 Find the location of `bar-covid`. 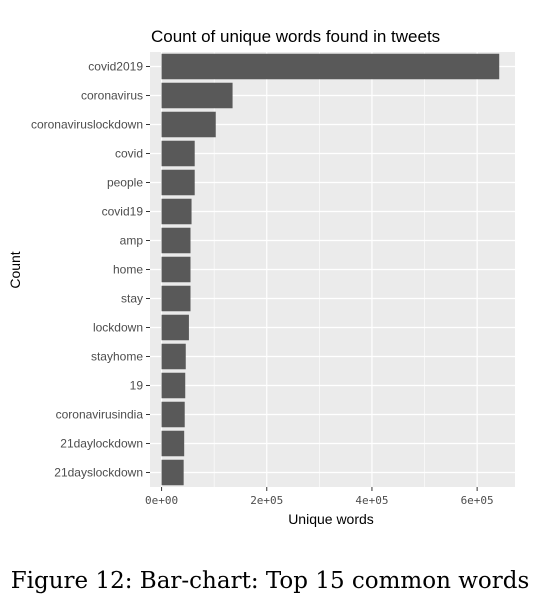

bar-covid is located at coordinates (178, 153).